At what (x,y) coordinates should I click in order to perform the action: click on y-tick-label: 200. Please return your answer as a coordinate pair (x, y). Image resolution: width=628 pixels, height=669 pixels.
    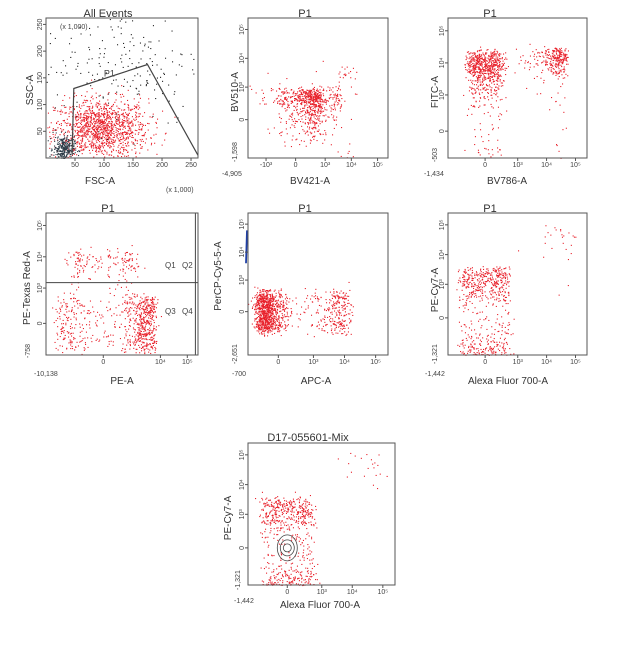
    Looking at the image, I should click on (40, 51).